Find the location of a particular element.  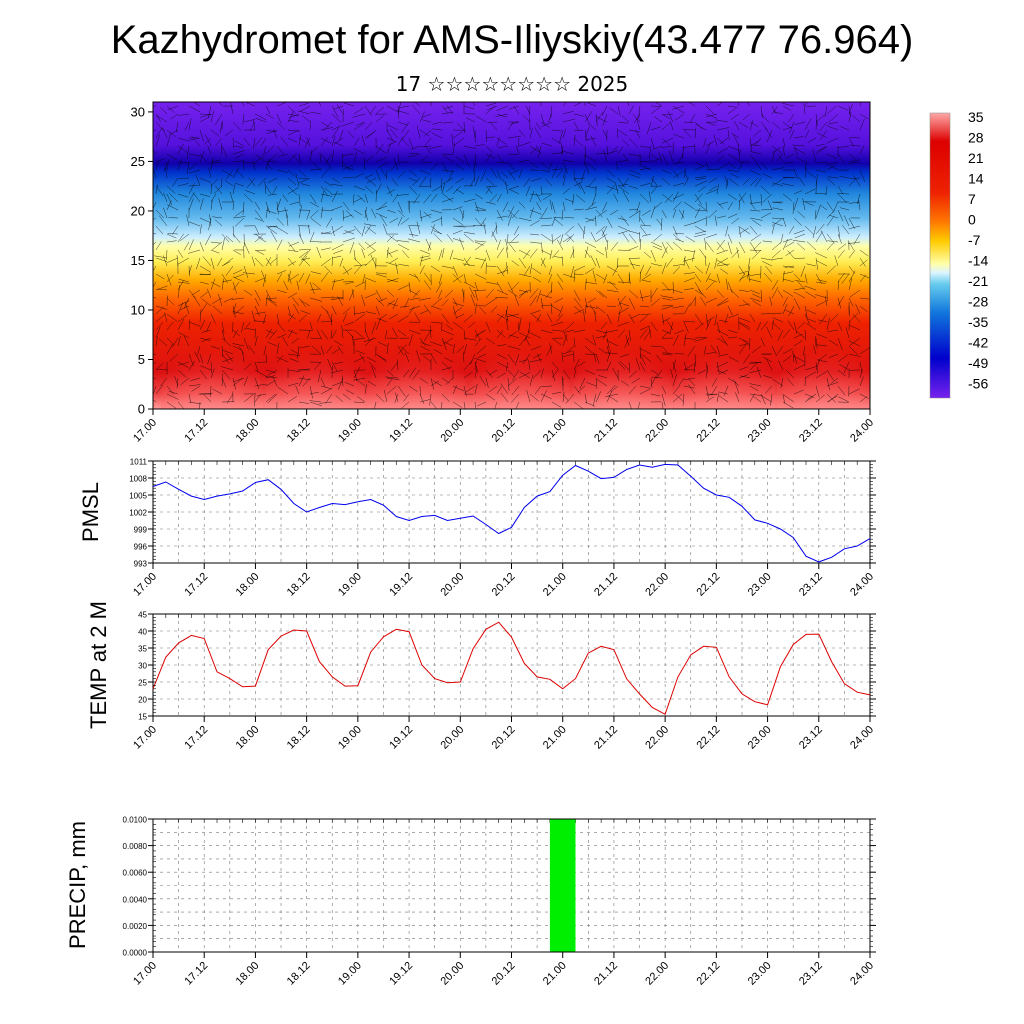

colorbar-label: -56 is located at coordinates (978, 384).